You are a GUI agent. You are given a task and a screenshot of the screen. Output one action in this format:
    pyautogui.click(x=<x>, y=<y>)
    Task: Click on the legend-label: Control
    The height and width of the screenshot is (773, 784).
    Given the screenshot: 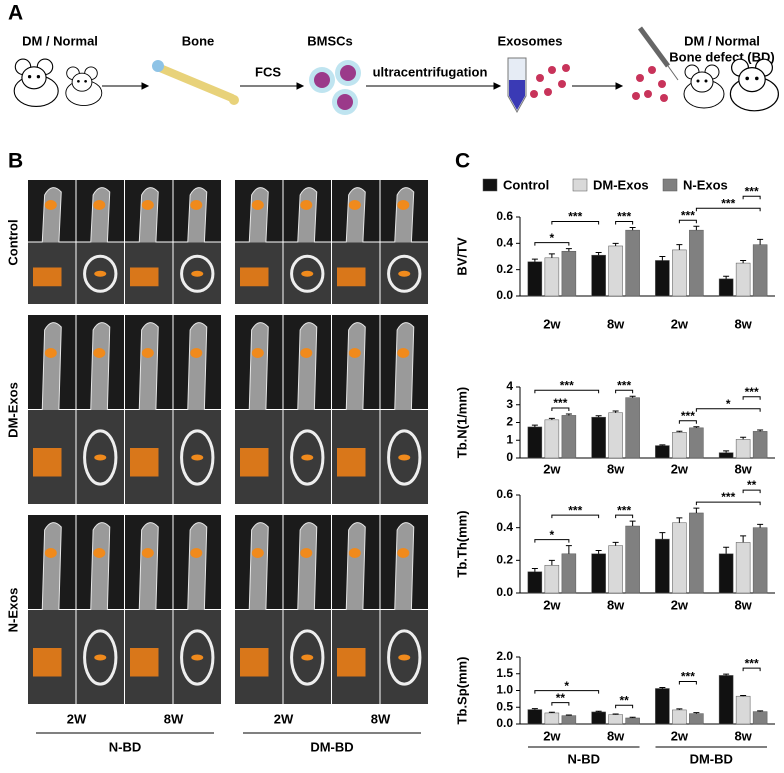 What is the action you would take?
    pyautogui.click(x=526, y=184)
    